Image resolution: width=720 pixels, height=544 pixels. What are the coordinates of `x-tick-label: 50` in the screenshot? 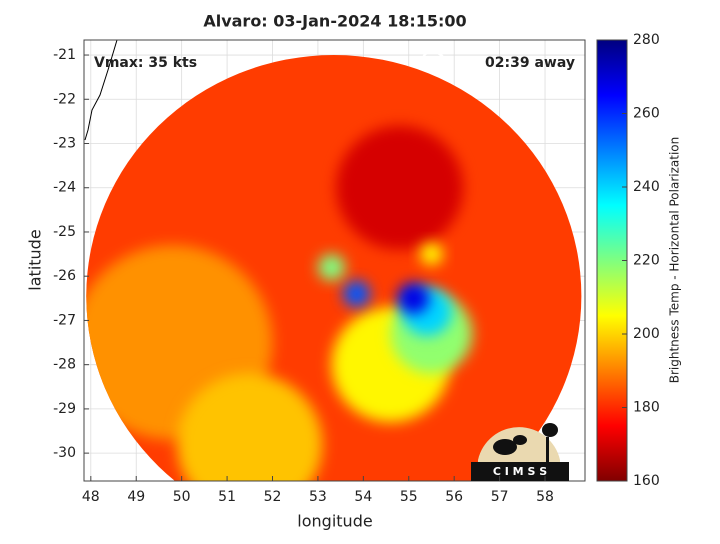 It's located at (182, 497).